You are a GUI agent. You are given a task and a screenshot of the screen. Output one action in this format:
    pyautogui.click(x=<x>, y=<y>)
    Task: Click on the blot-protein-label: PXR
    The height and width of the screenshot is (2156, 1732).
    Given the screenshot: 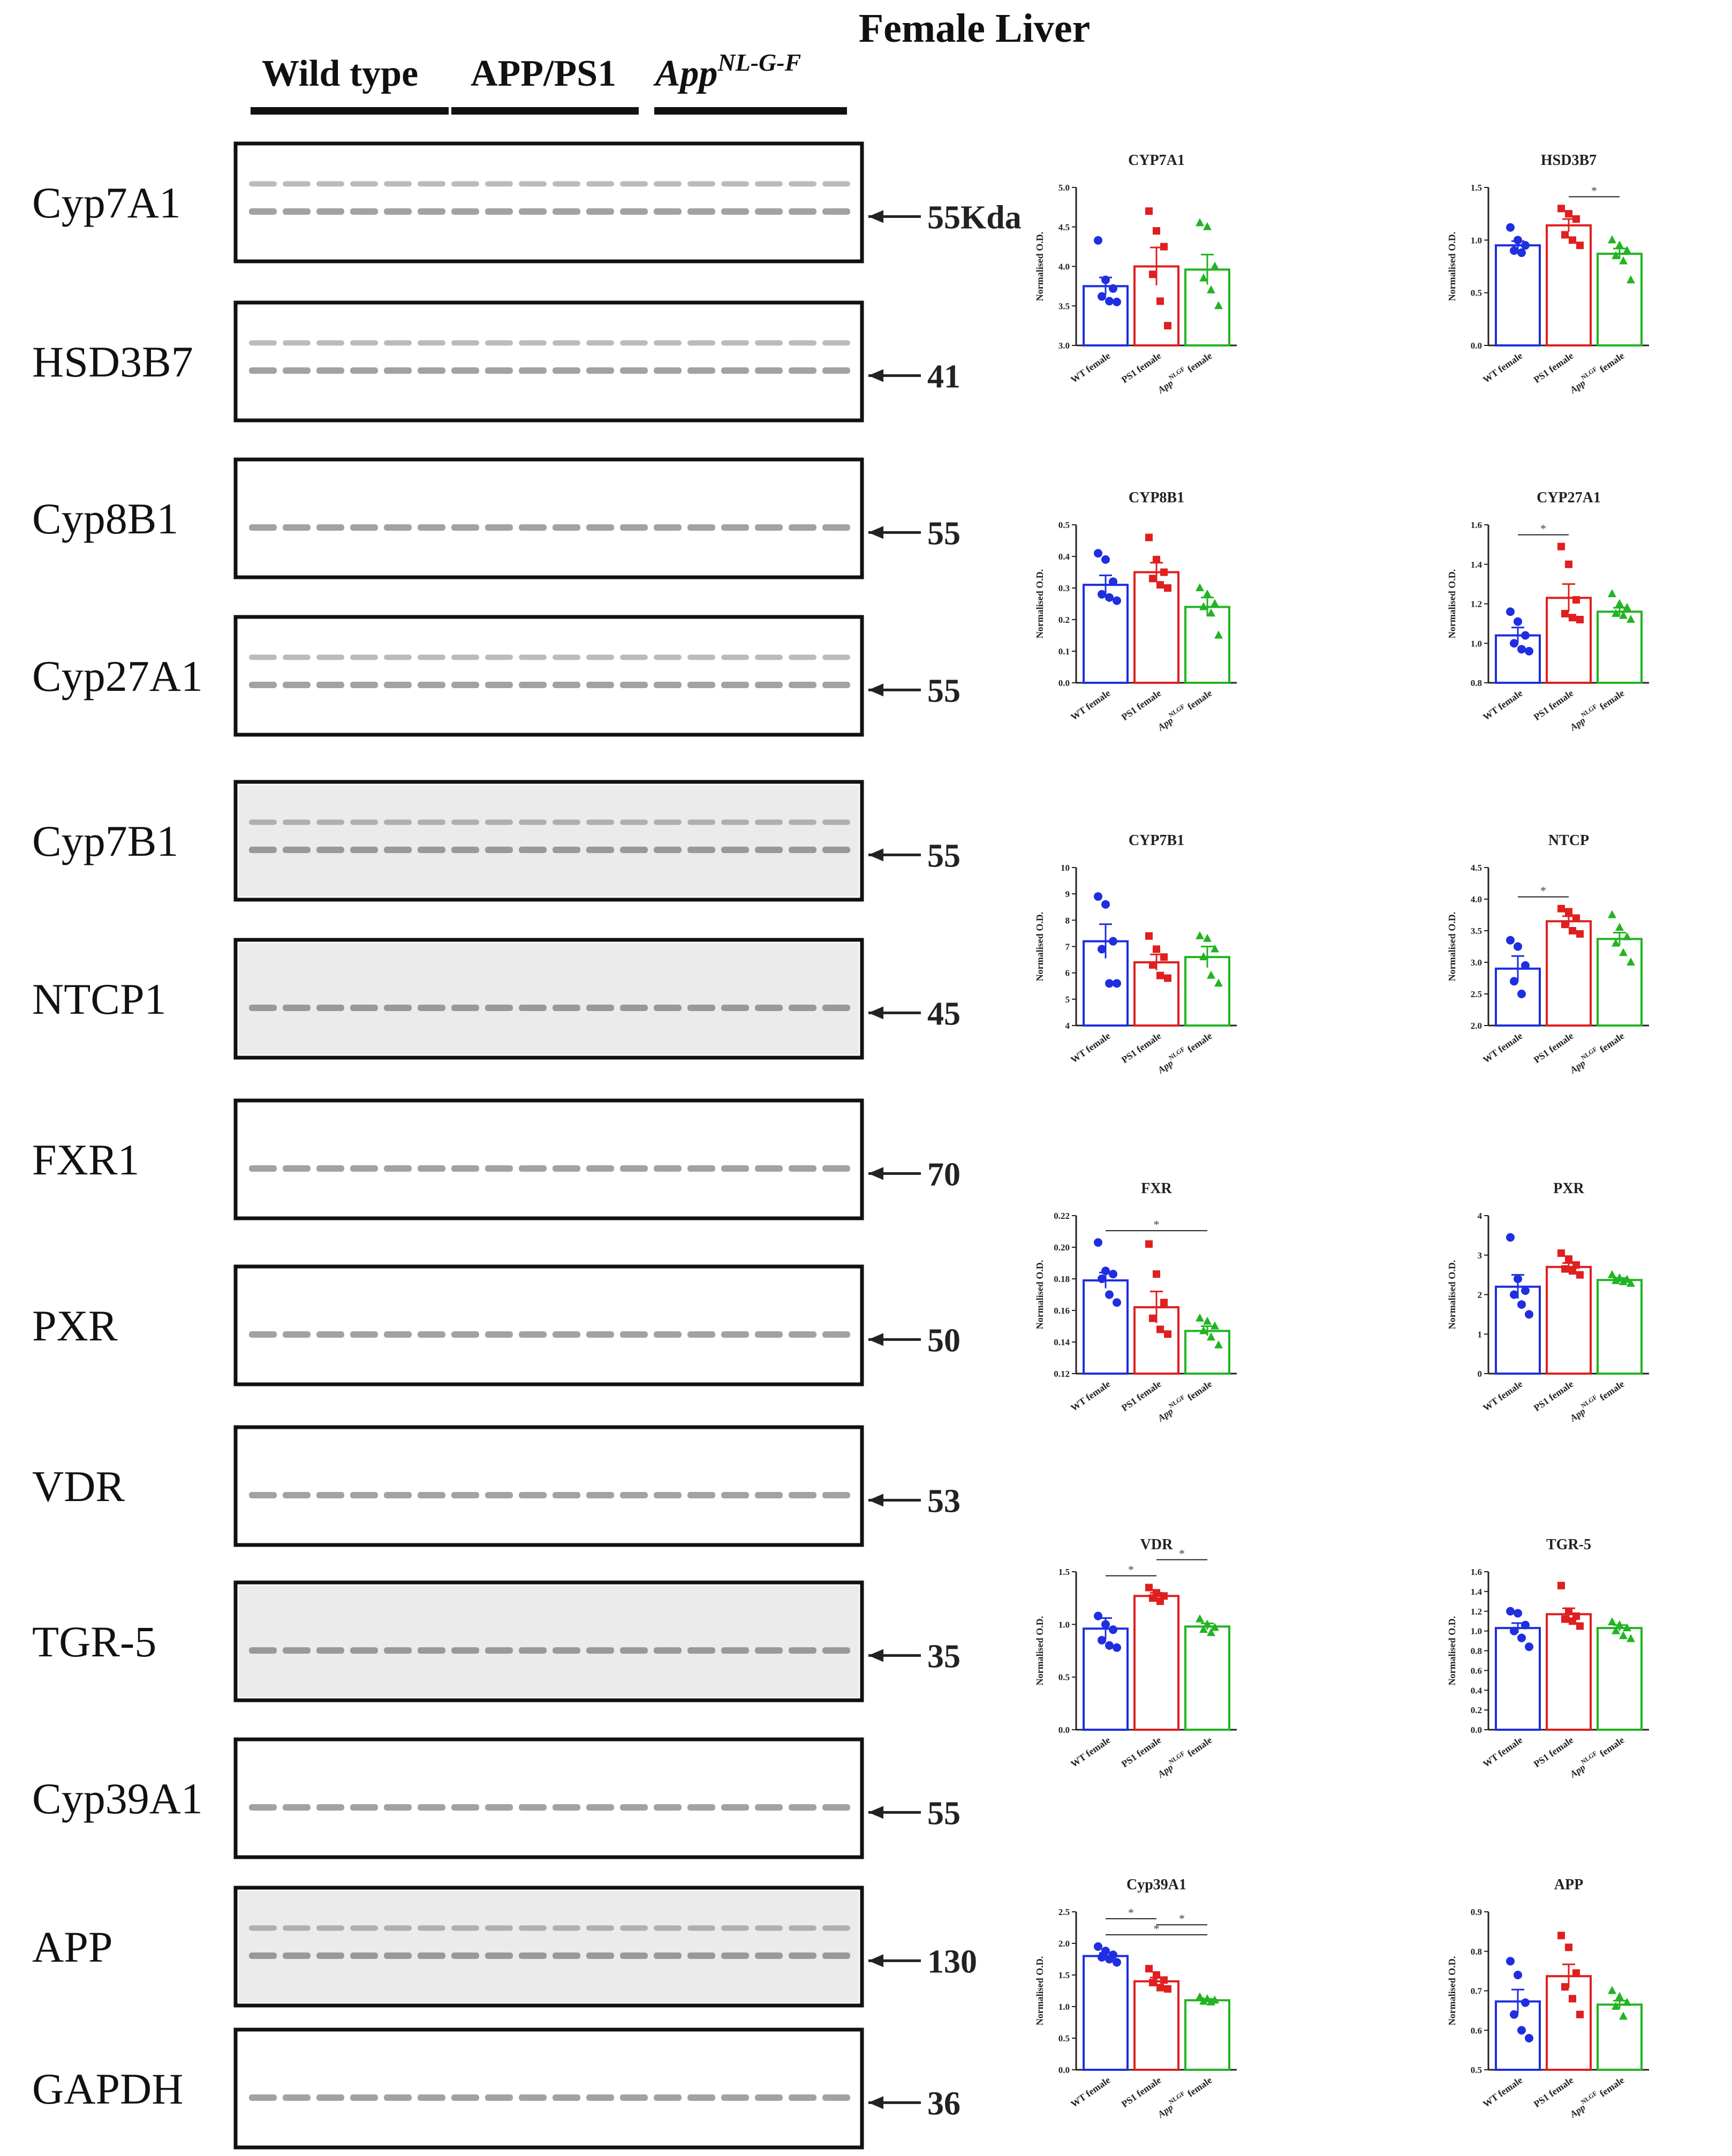 What is the action you would take?
    pyautogui.click(x=75, y=1325)
    